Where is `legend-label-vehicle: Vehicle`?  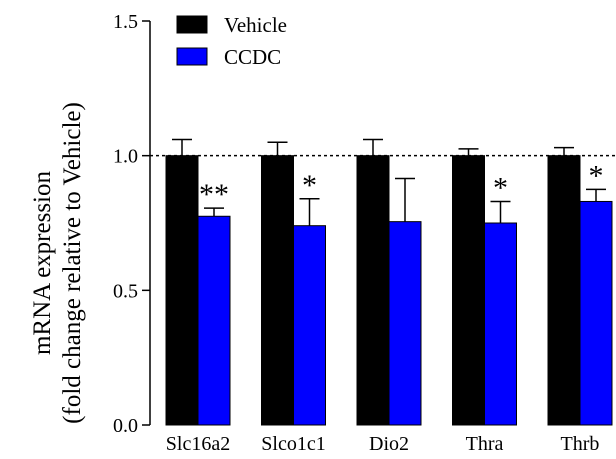 legend-label-vehicle: Vehicle is located at coordinates (255, 25).